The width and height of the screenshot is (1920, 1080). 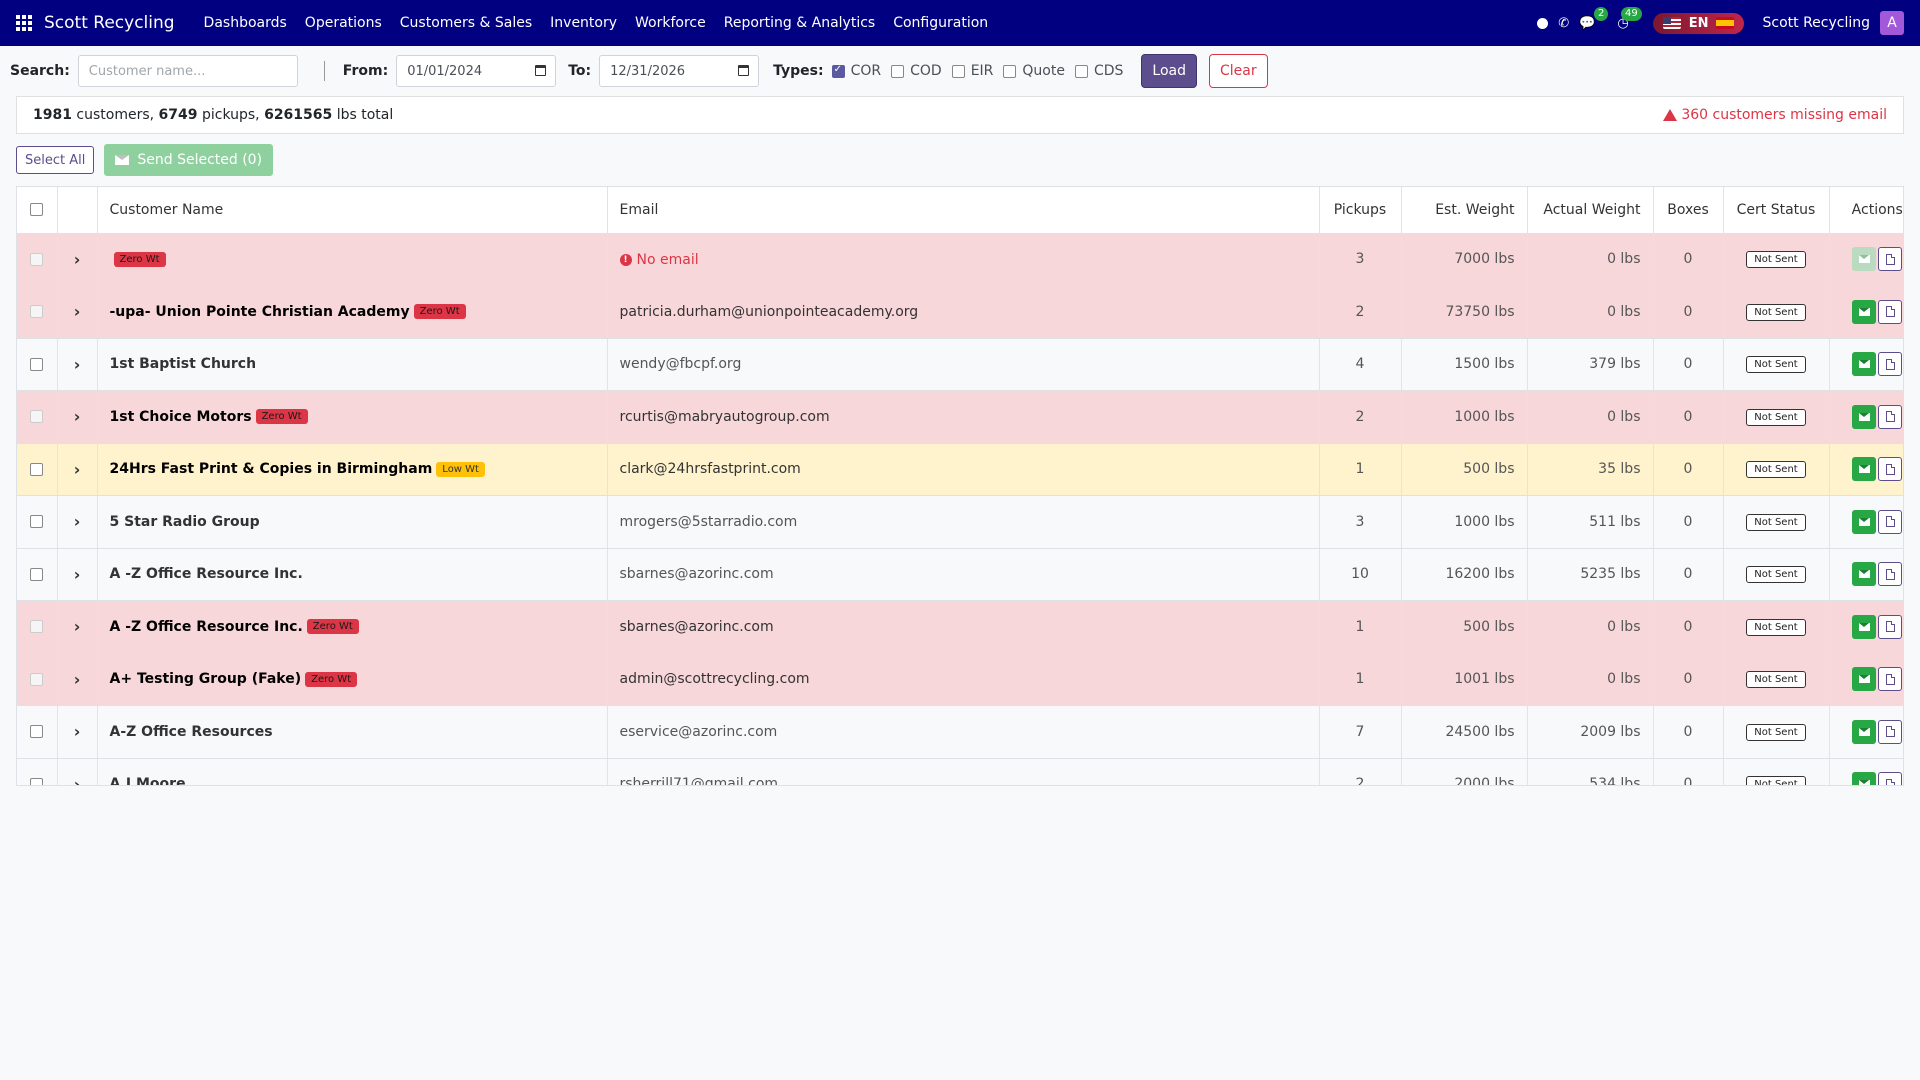 I want to click on type-option-cor: COR, so click(x=856, y=71).